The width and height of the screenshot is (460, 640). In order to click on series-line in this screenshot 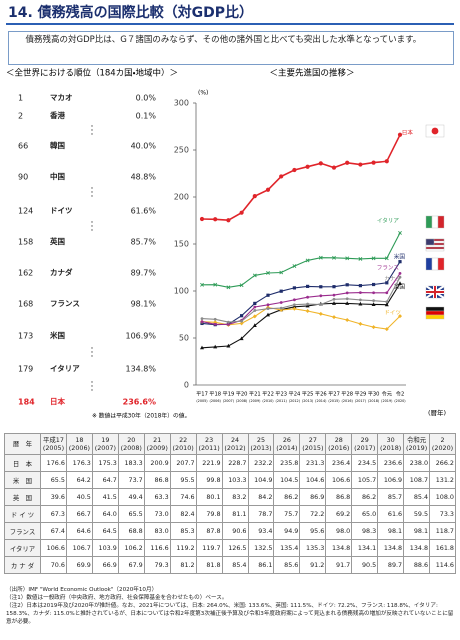, I will do `click(301, 300)`.